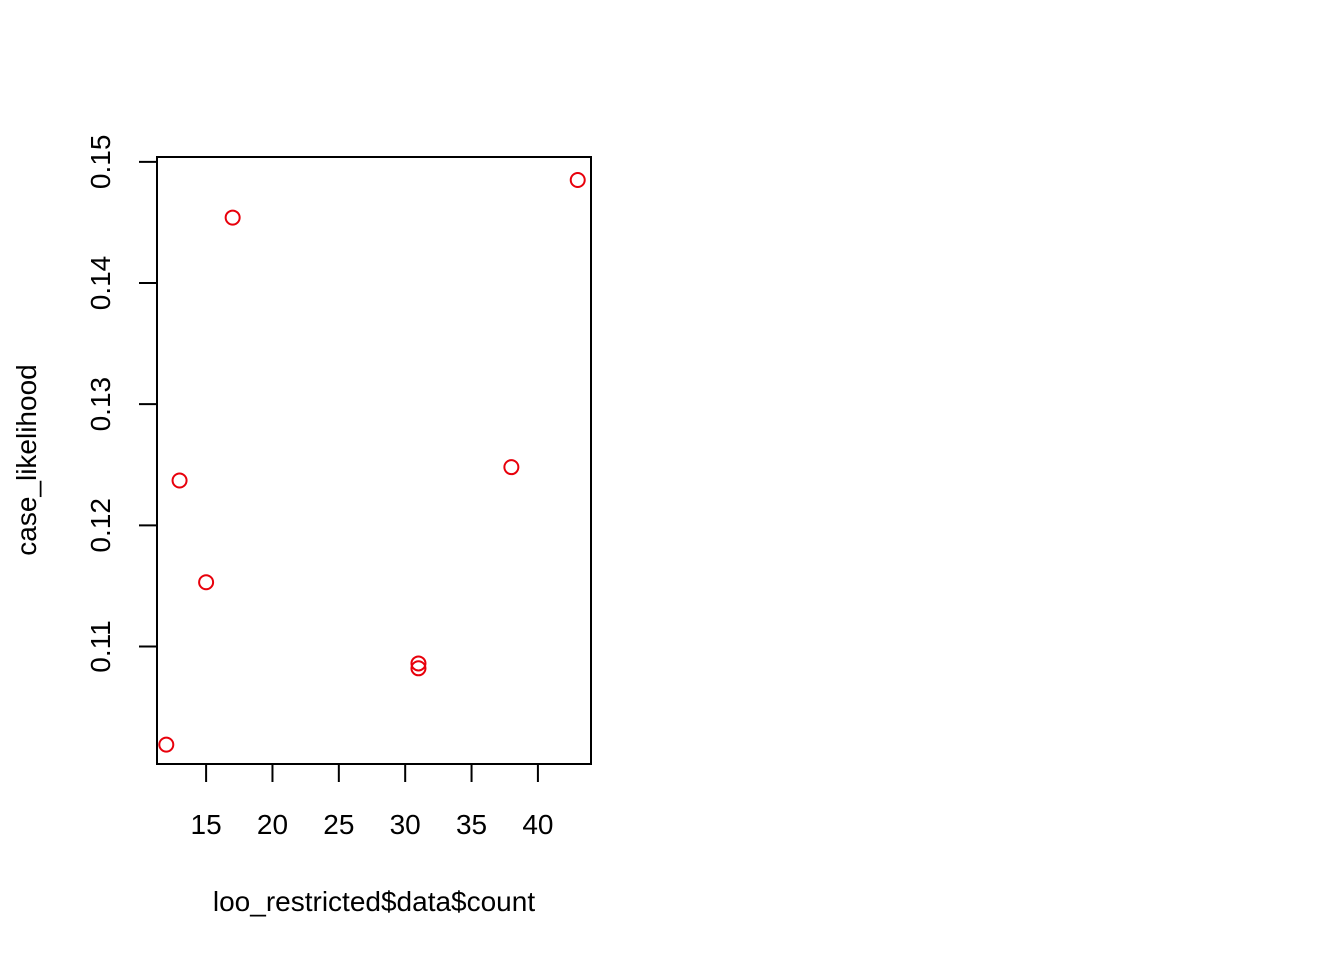 This screenshot has height=960, width=1344. Describe the element at coordinates (26, 459) in the screenshot. I see `y-axis-title: case_likelihood` at that location.